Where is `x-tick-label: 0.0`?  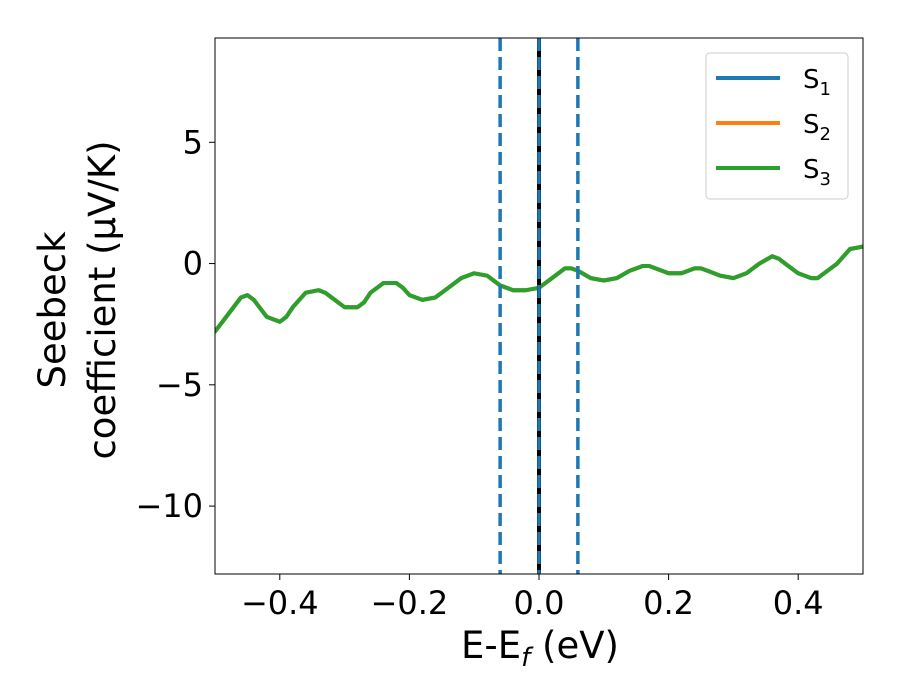 x-tick-label: 0.0 is located at coordinates (539, 603).